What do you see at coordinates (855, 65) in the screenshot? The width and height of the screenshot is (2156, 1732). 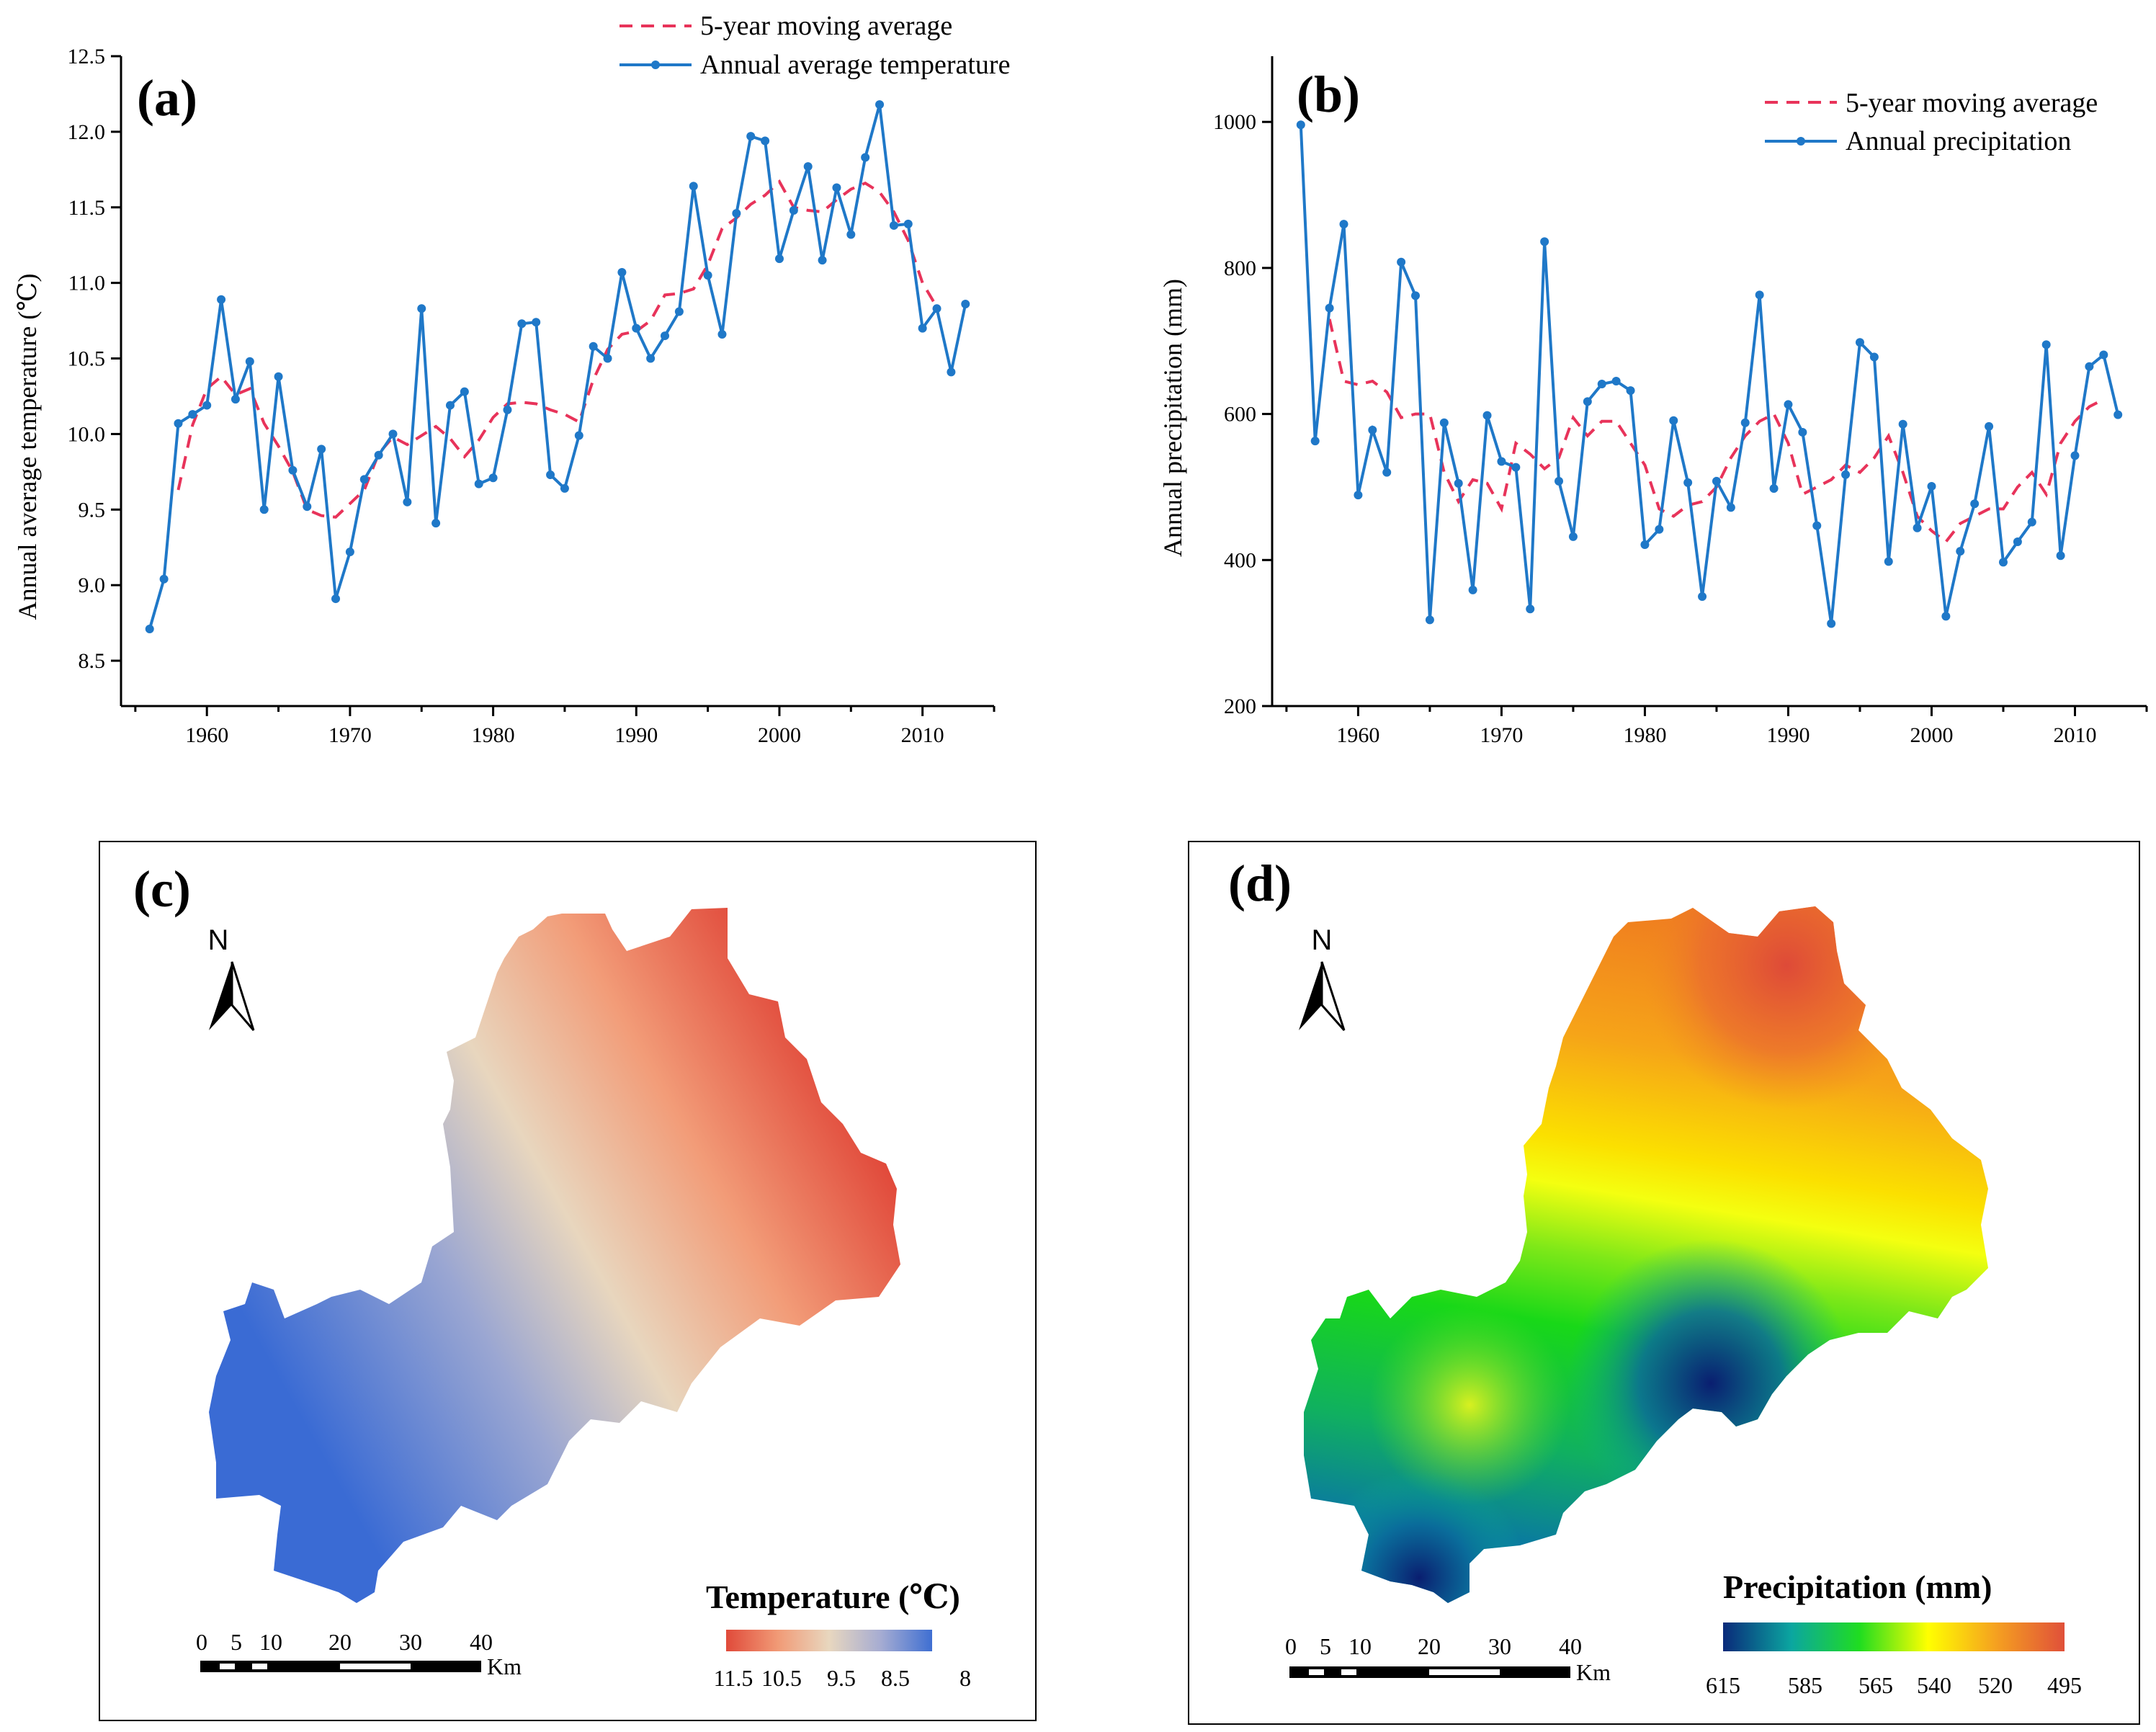 I see `legend-label-annual-temperature: Annual average temperature` at bounding box center [855, 65].